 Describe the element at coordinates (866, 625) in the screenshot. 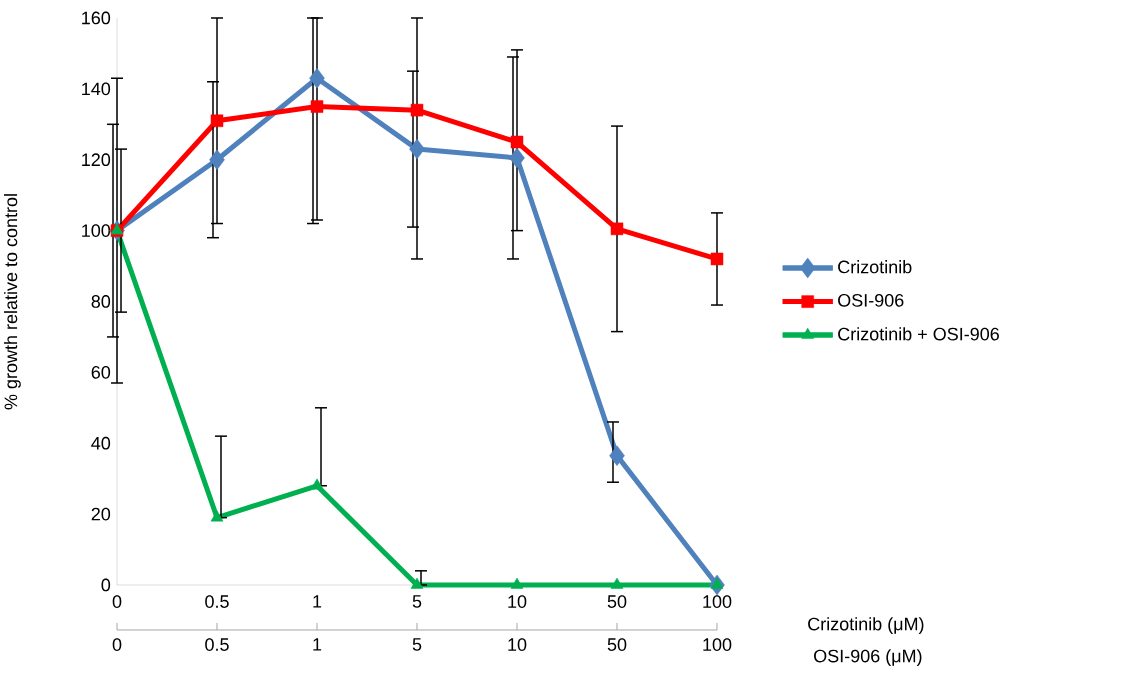

I see `x-axis-title: Crizotinib (μM)` at that location.